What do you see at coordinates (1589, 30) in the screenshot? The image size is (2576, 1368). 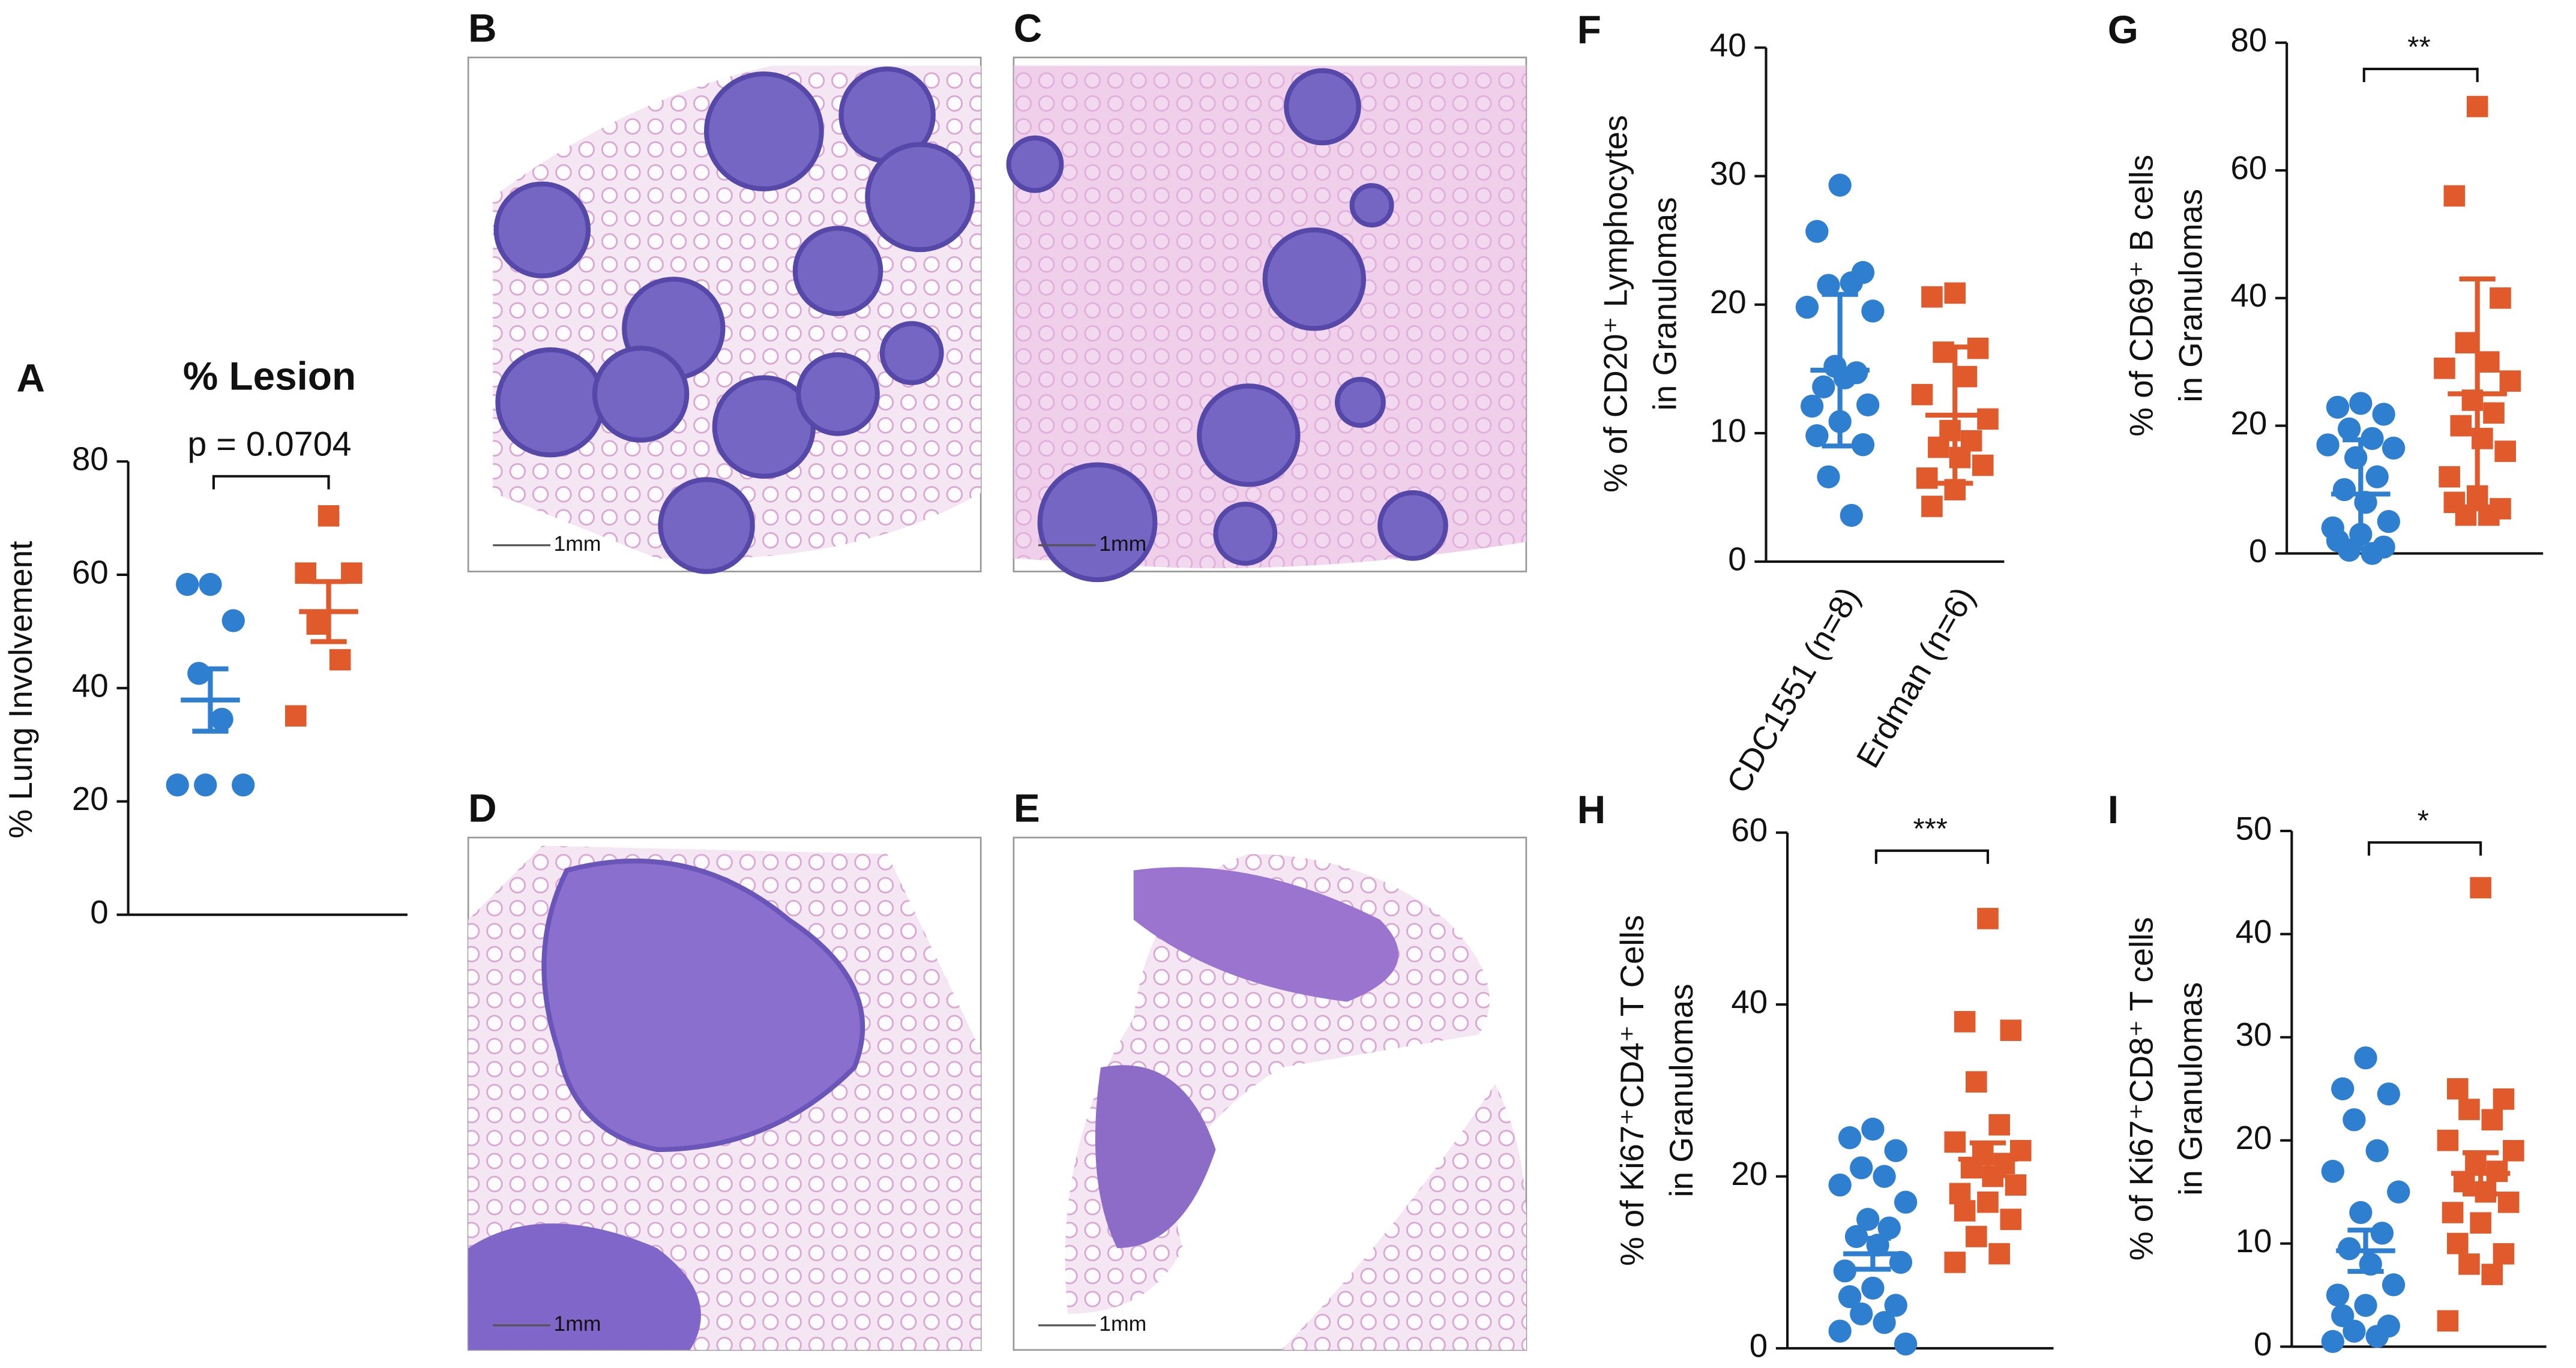 I see `panel-letter: F` at bounding box center [1589, 30].